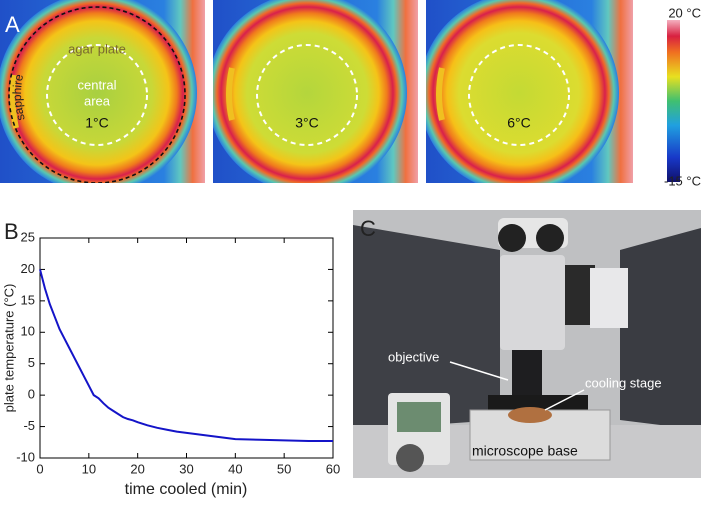 Image resolution: width=701 pixels, height=507 pixels. Describe the element at coordinates (28, 268) in the screenshot. I see `y-tick-label: 20` at that location.